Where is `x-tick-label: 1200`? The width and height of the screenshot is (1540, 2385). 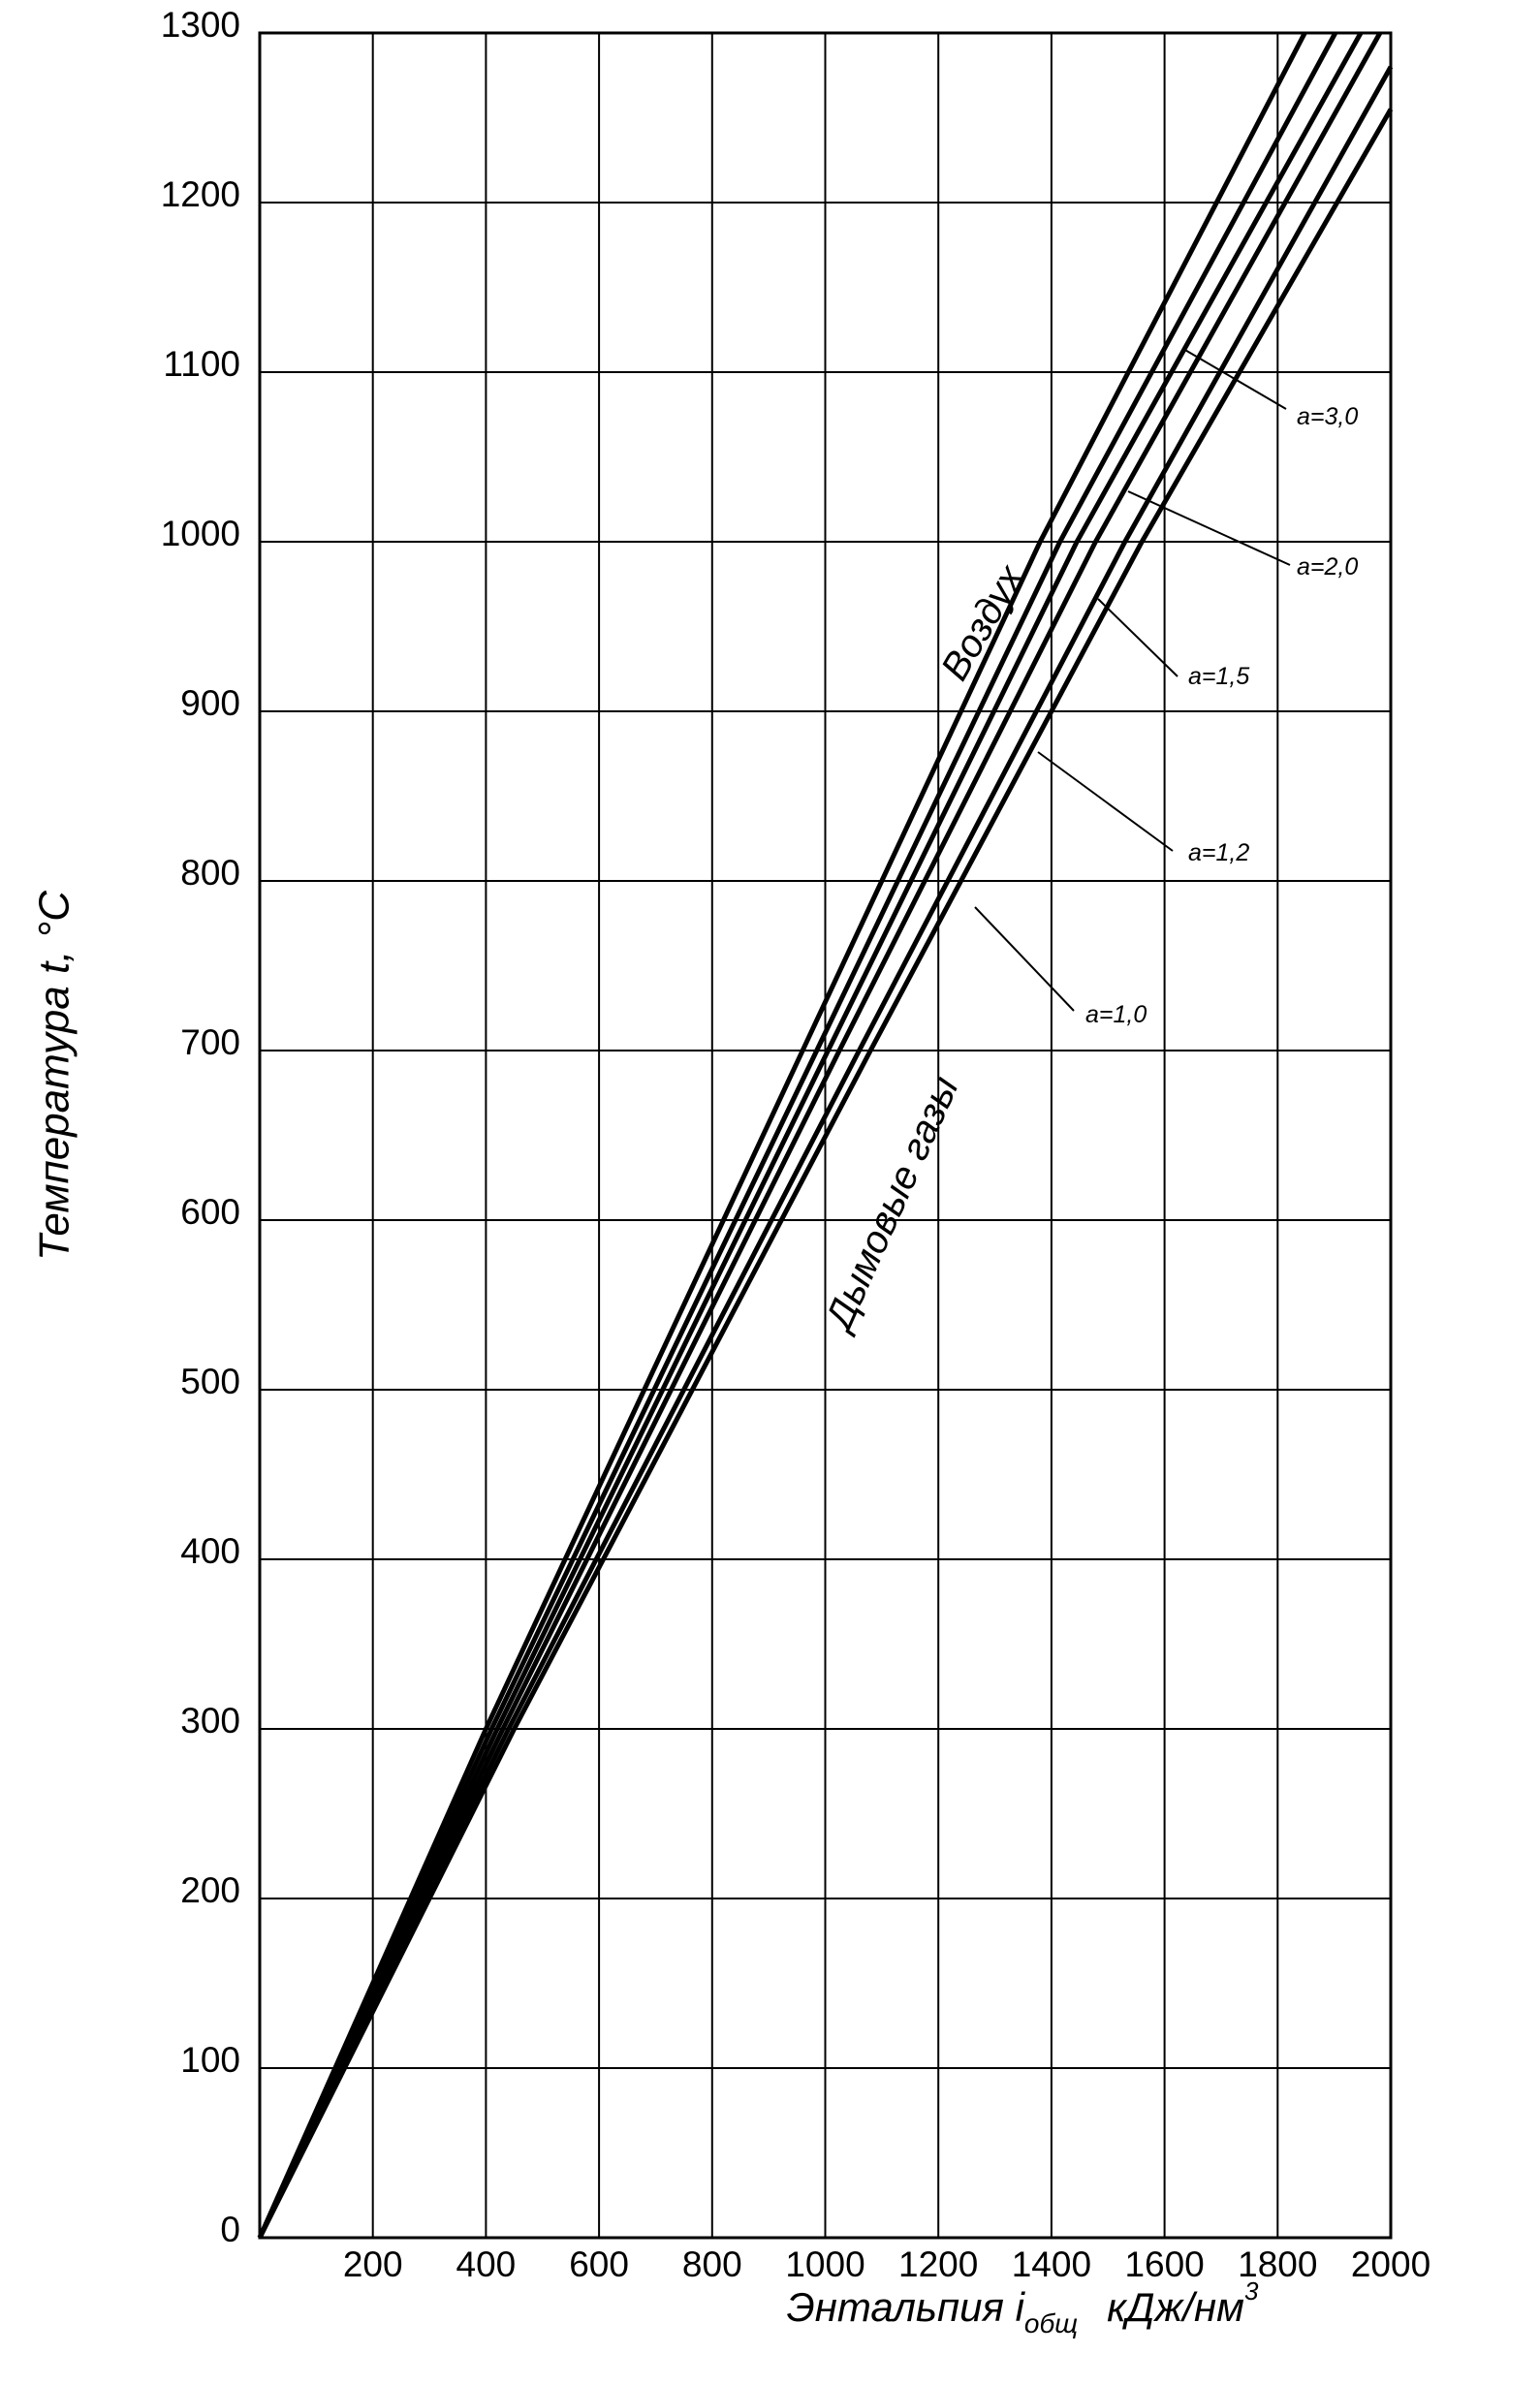
x-tick-label: 1200 is located at coordinates (938, 2264).